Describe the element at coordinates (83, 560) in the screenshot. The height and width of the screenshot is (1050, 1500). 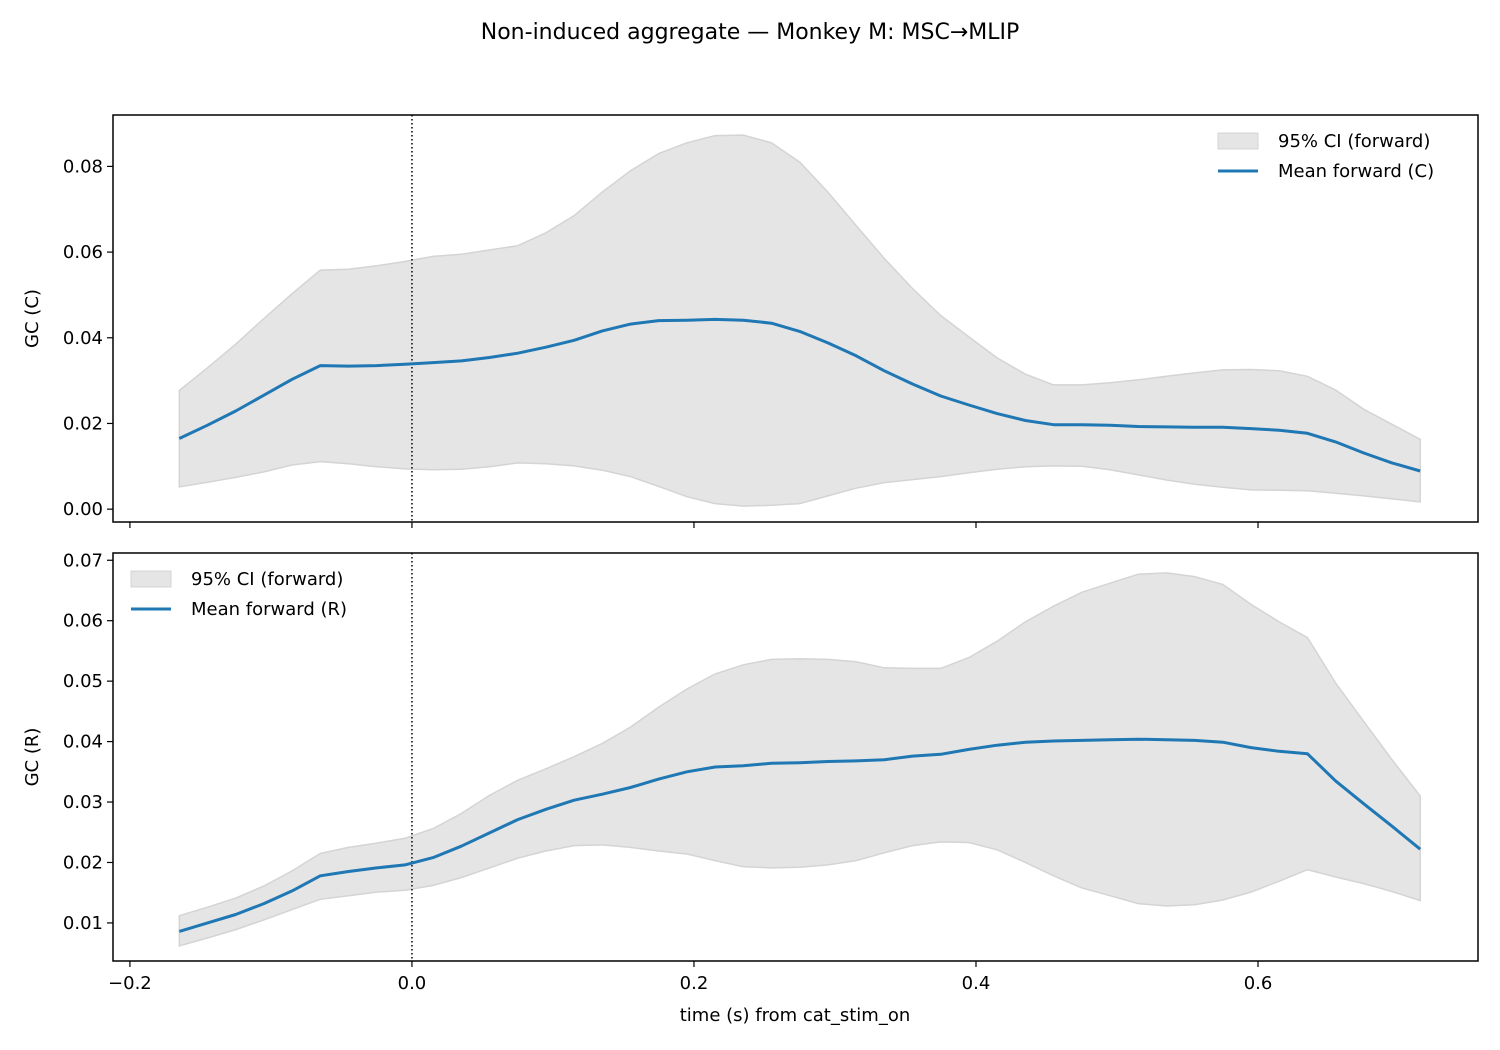
I see `y-tick-label: 0.07` at that location.